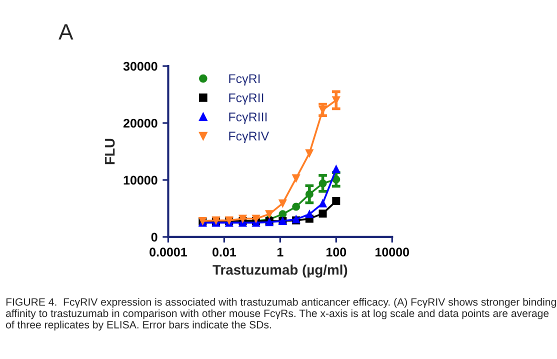 This screenshot has height=359, width=557. I want to click on x-tick-label: 1, so click(280, 252).